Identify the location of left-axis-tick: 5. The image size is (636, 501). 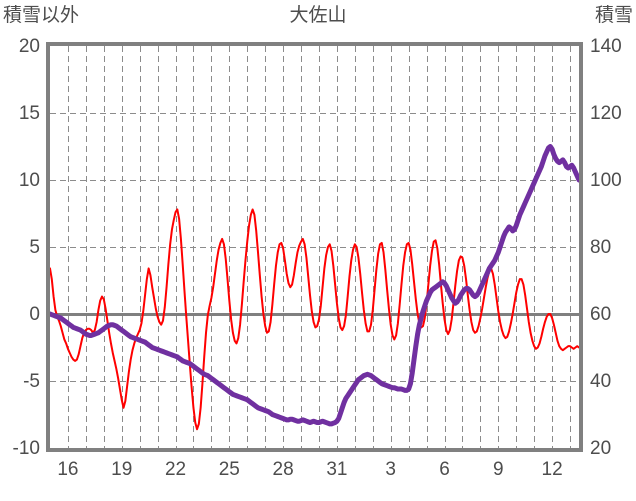
(34, 247).